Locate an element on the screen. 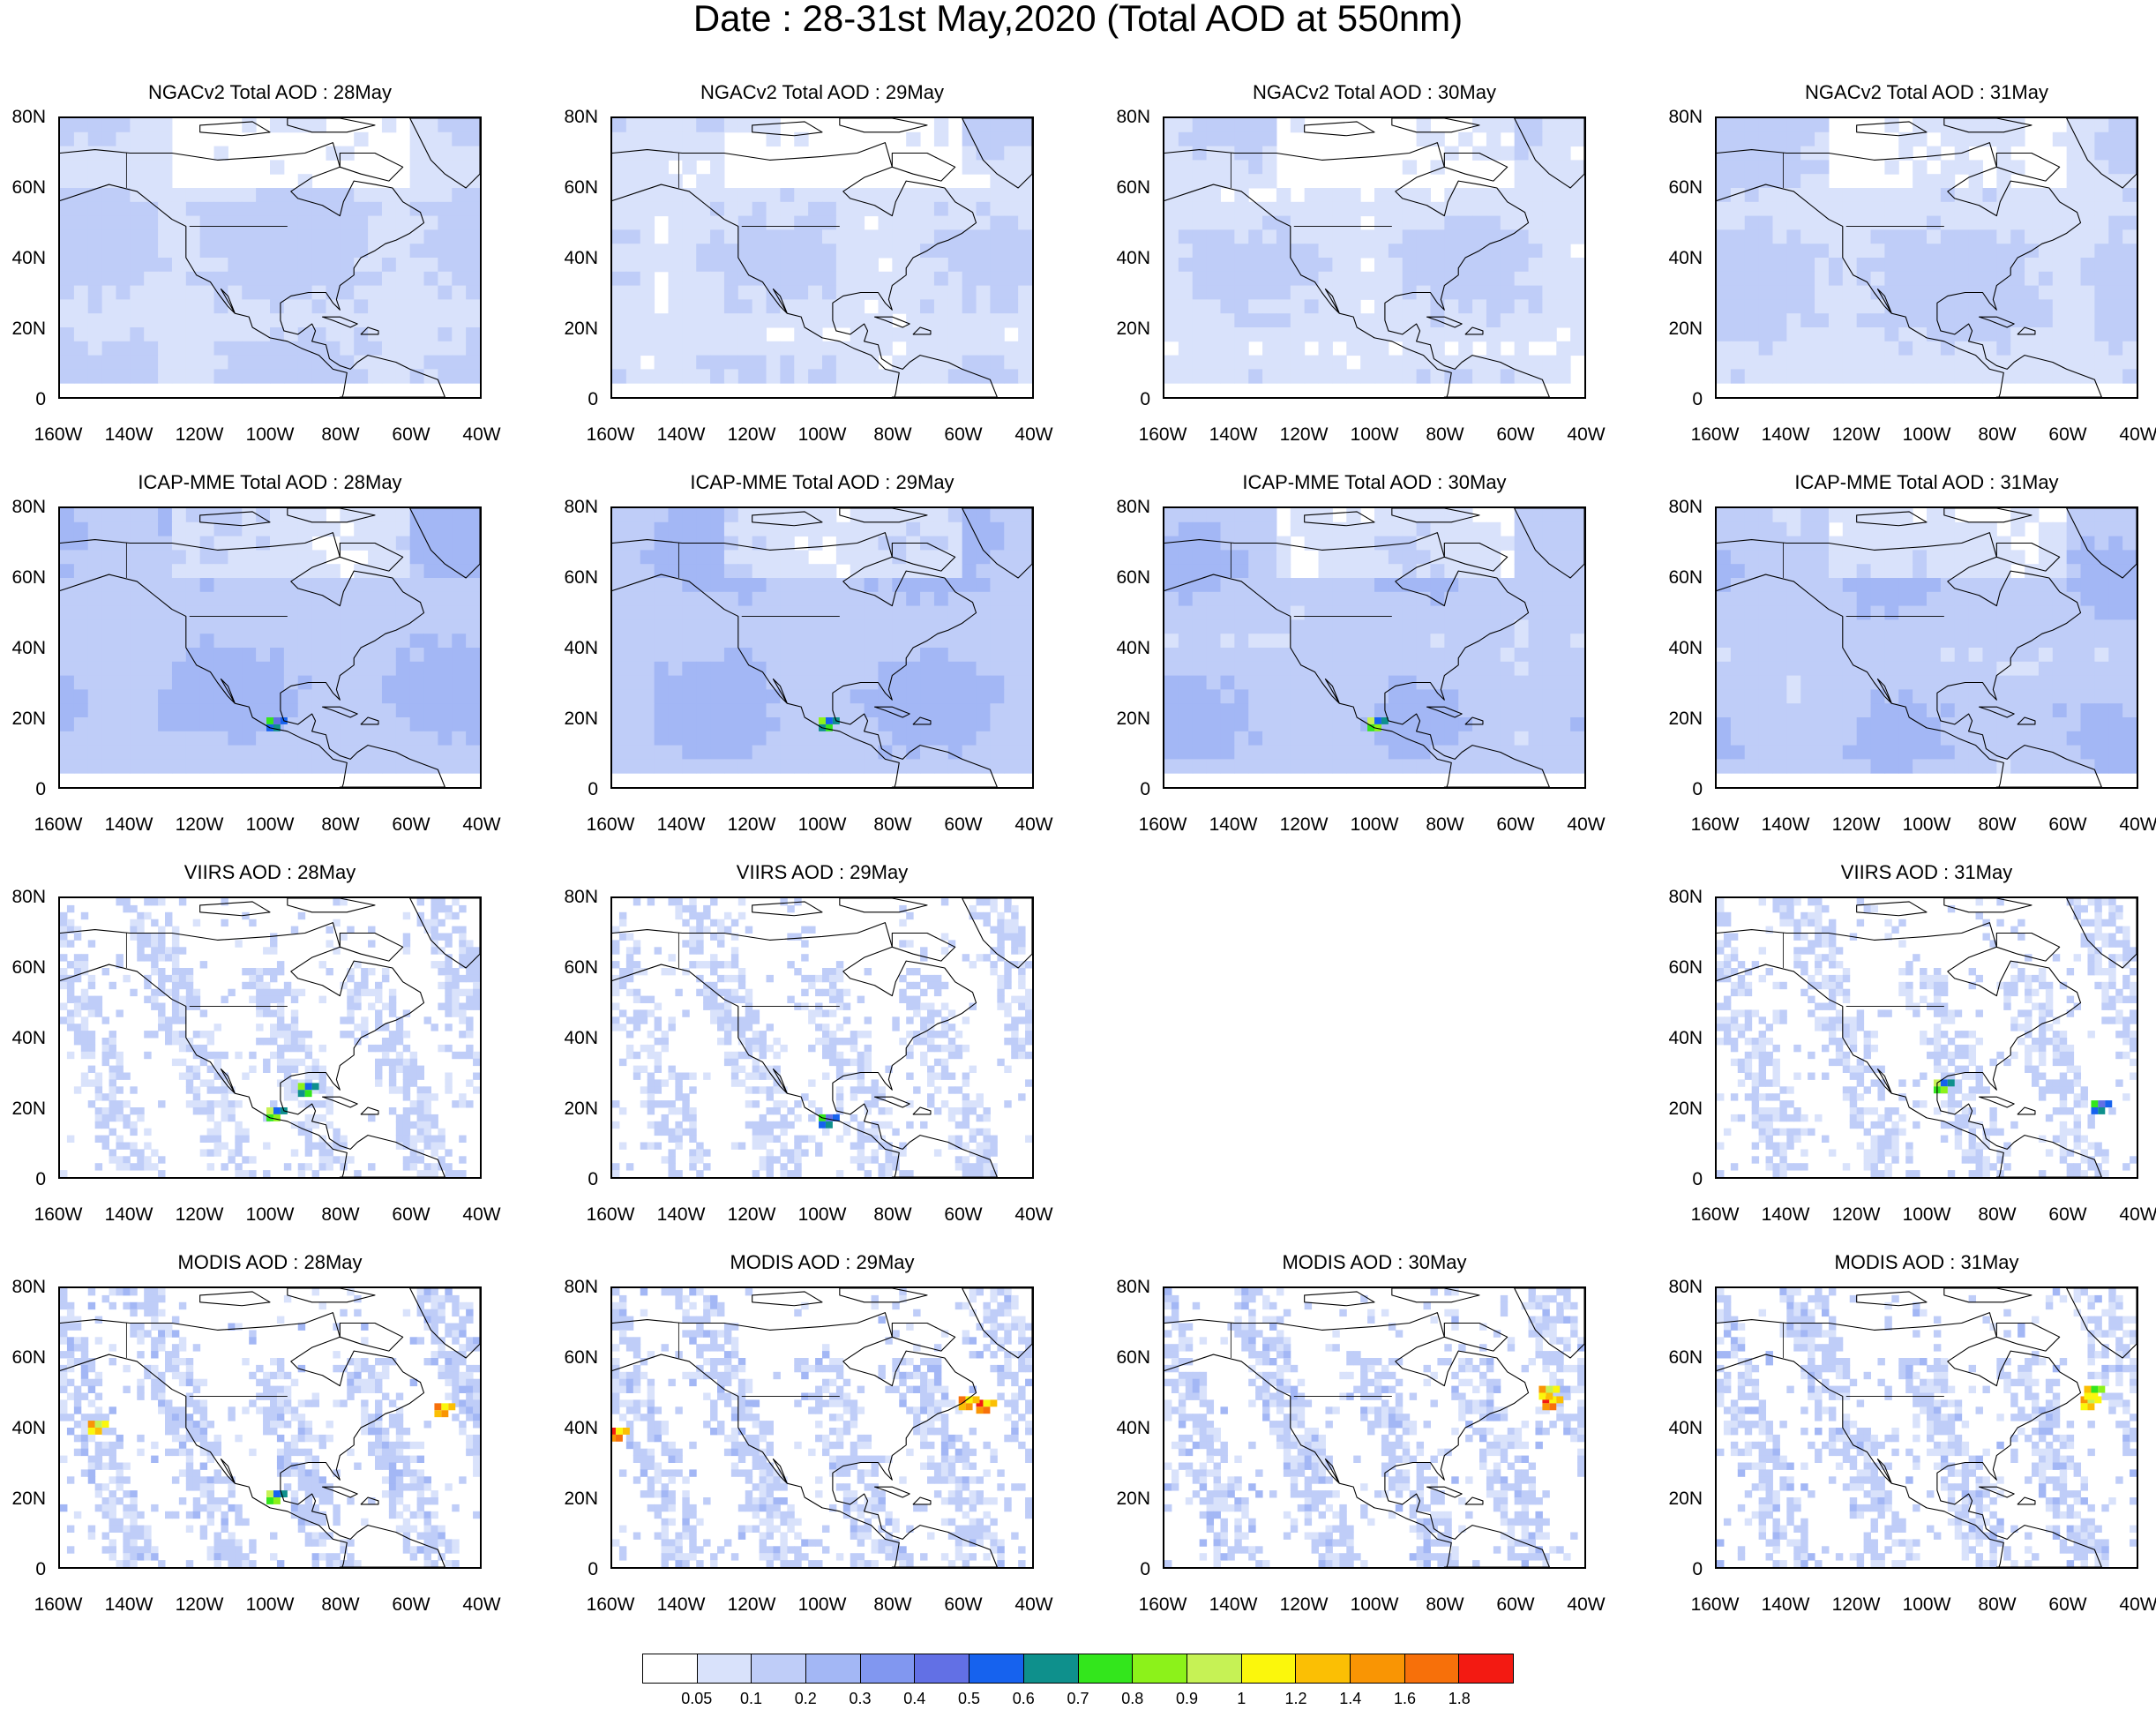  lon-tick-label: 140W is located at coordinates (128, 824).